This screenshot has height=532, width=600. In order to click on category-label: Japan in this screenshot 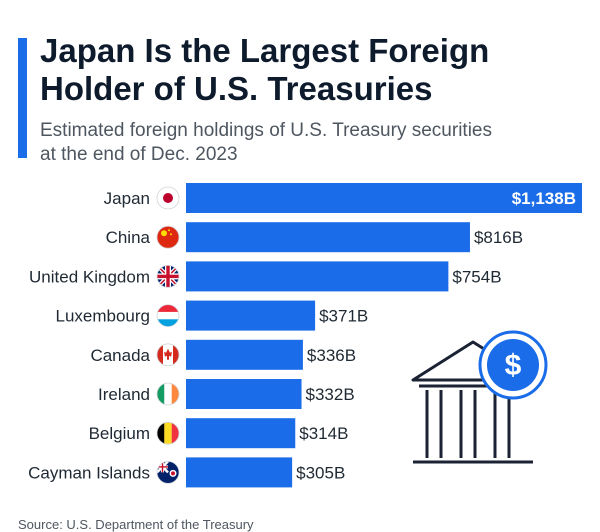, I will do `click(127, 198)`.